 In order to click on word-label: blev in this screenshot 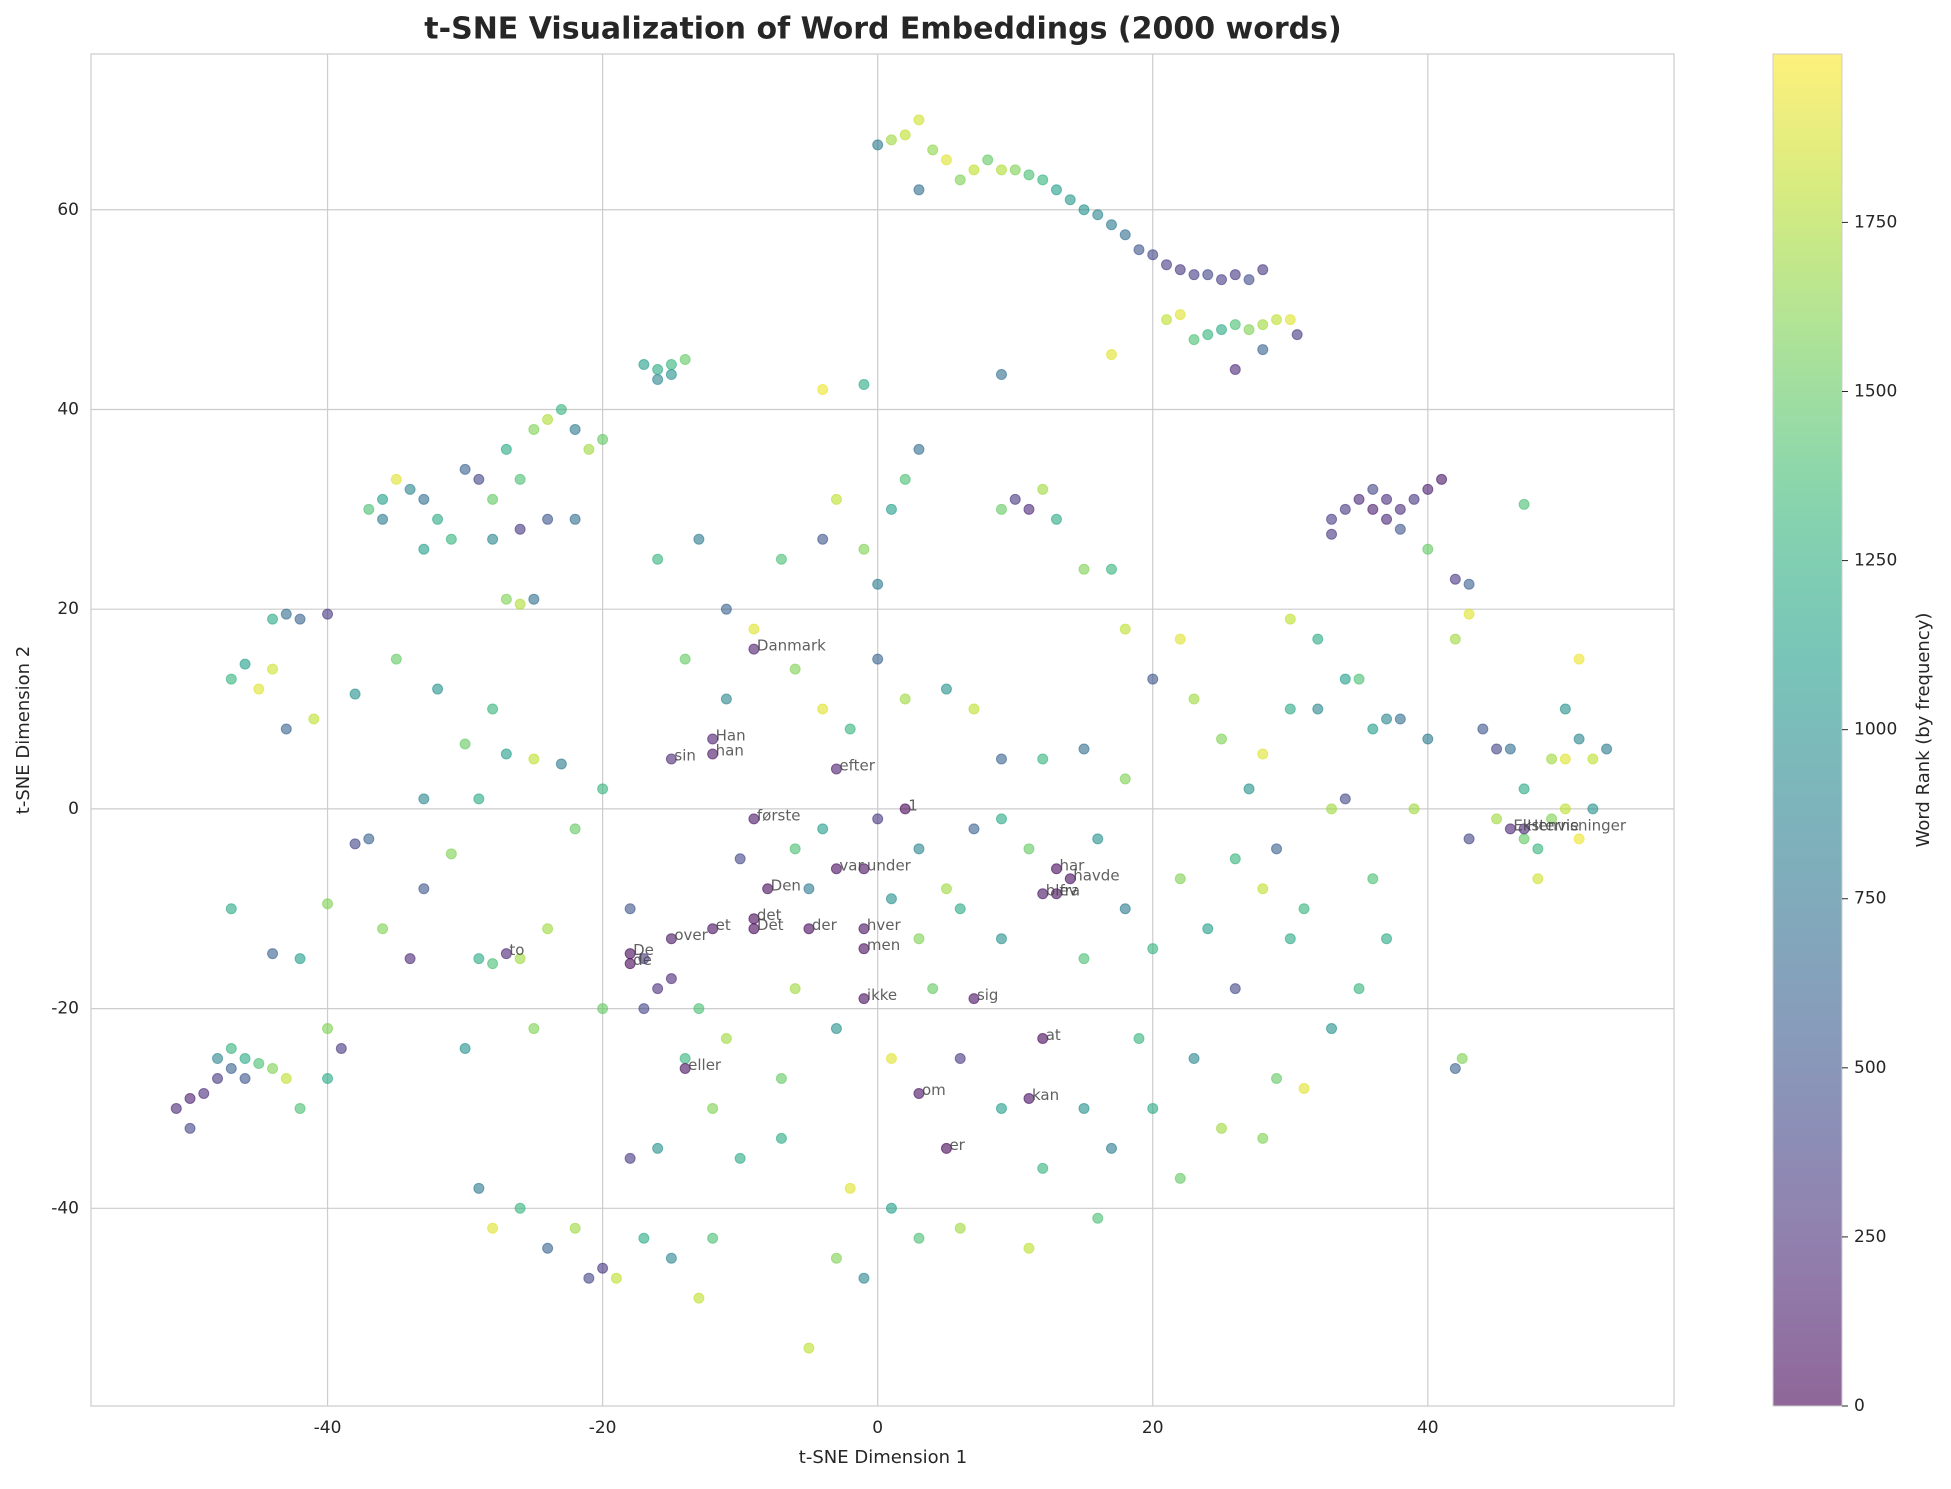, I will do `click(1062, 890)`.